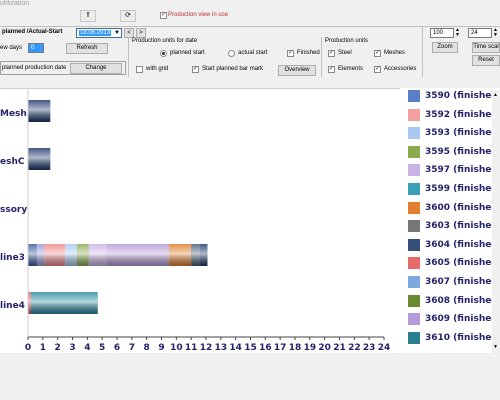 The height and width of the screenshot is (400, 500). Describe the element at coordinates (495, 95) in the screenshot. I see `scroll-up-icon: ▲` at that location.